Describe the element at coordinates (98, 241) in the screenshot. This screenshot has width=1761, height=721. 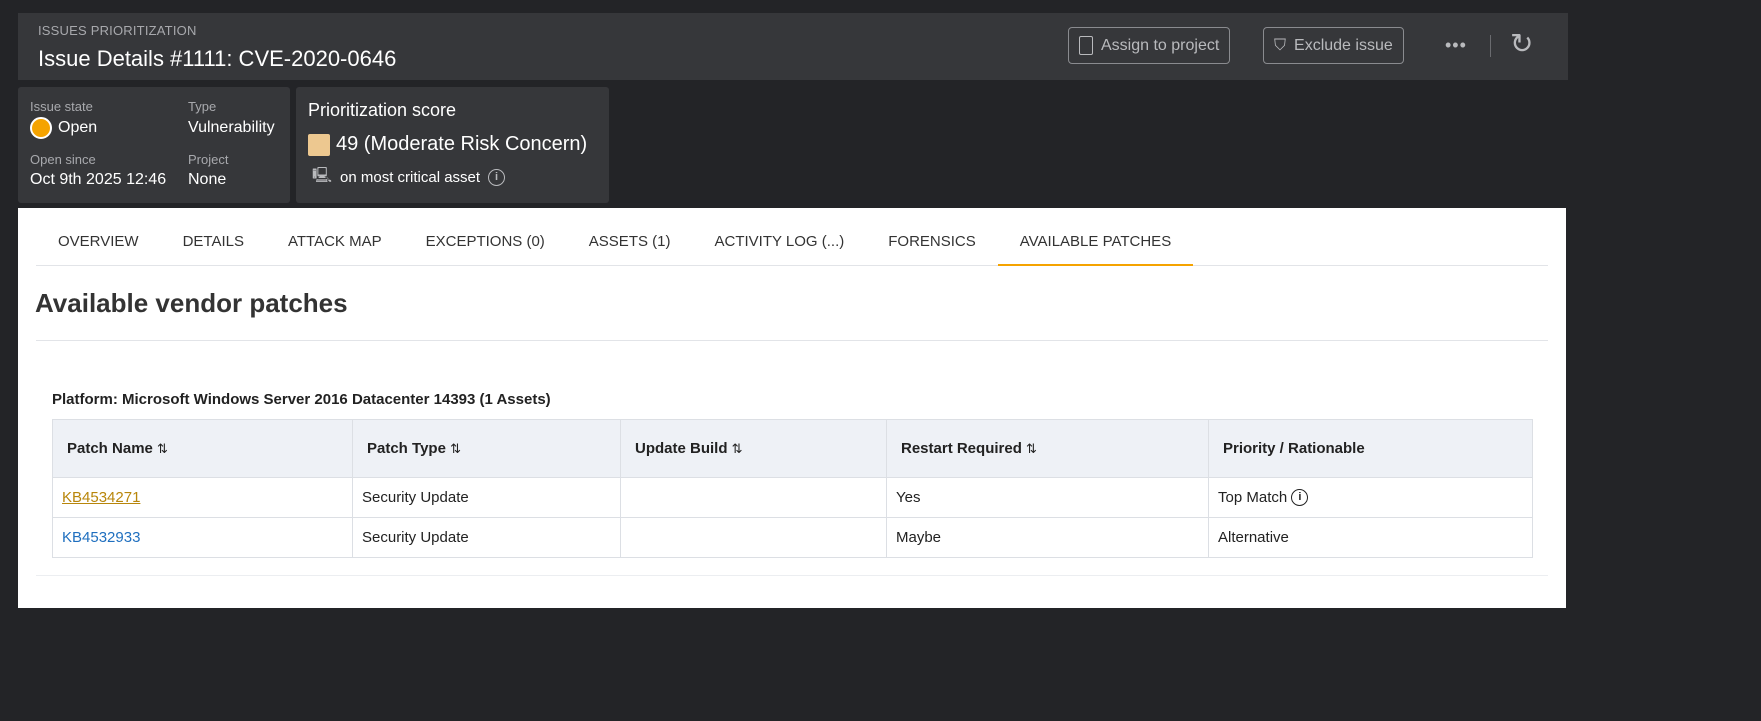
I see `tab-overview: OVERVIEW` at that location.